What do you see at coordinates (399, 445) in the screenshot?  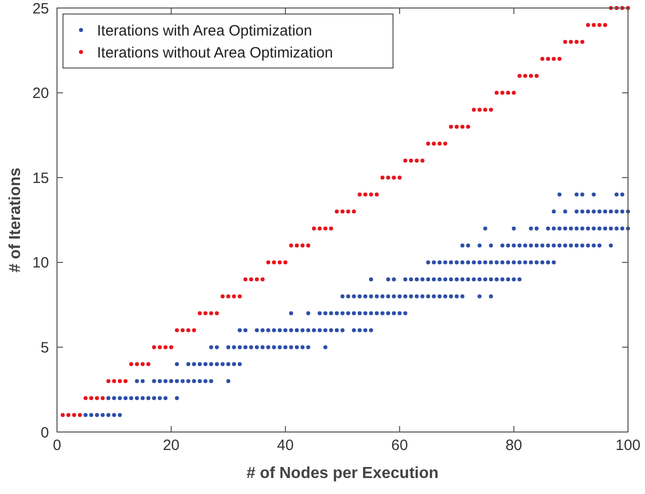 I see `x-tick-label: 60` at bounding box center [399, 445].